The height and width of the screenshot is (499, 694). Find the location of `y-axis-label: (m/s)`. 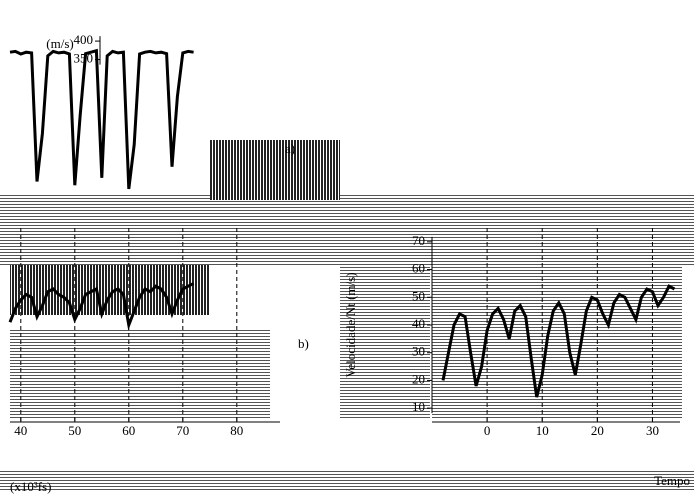

y-axis-label: (m/s) is located at coordinates (59, 43).